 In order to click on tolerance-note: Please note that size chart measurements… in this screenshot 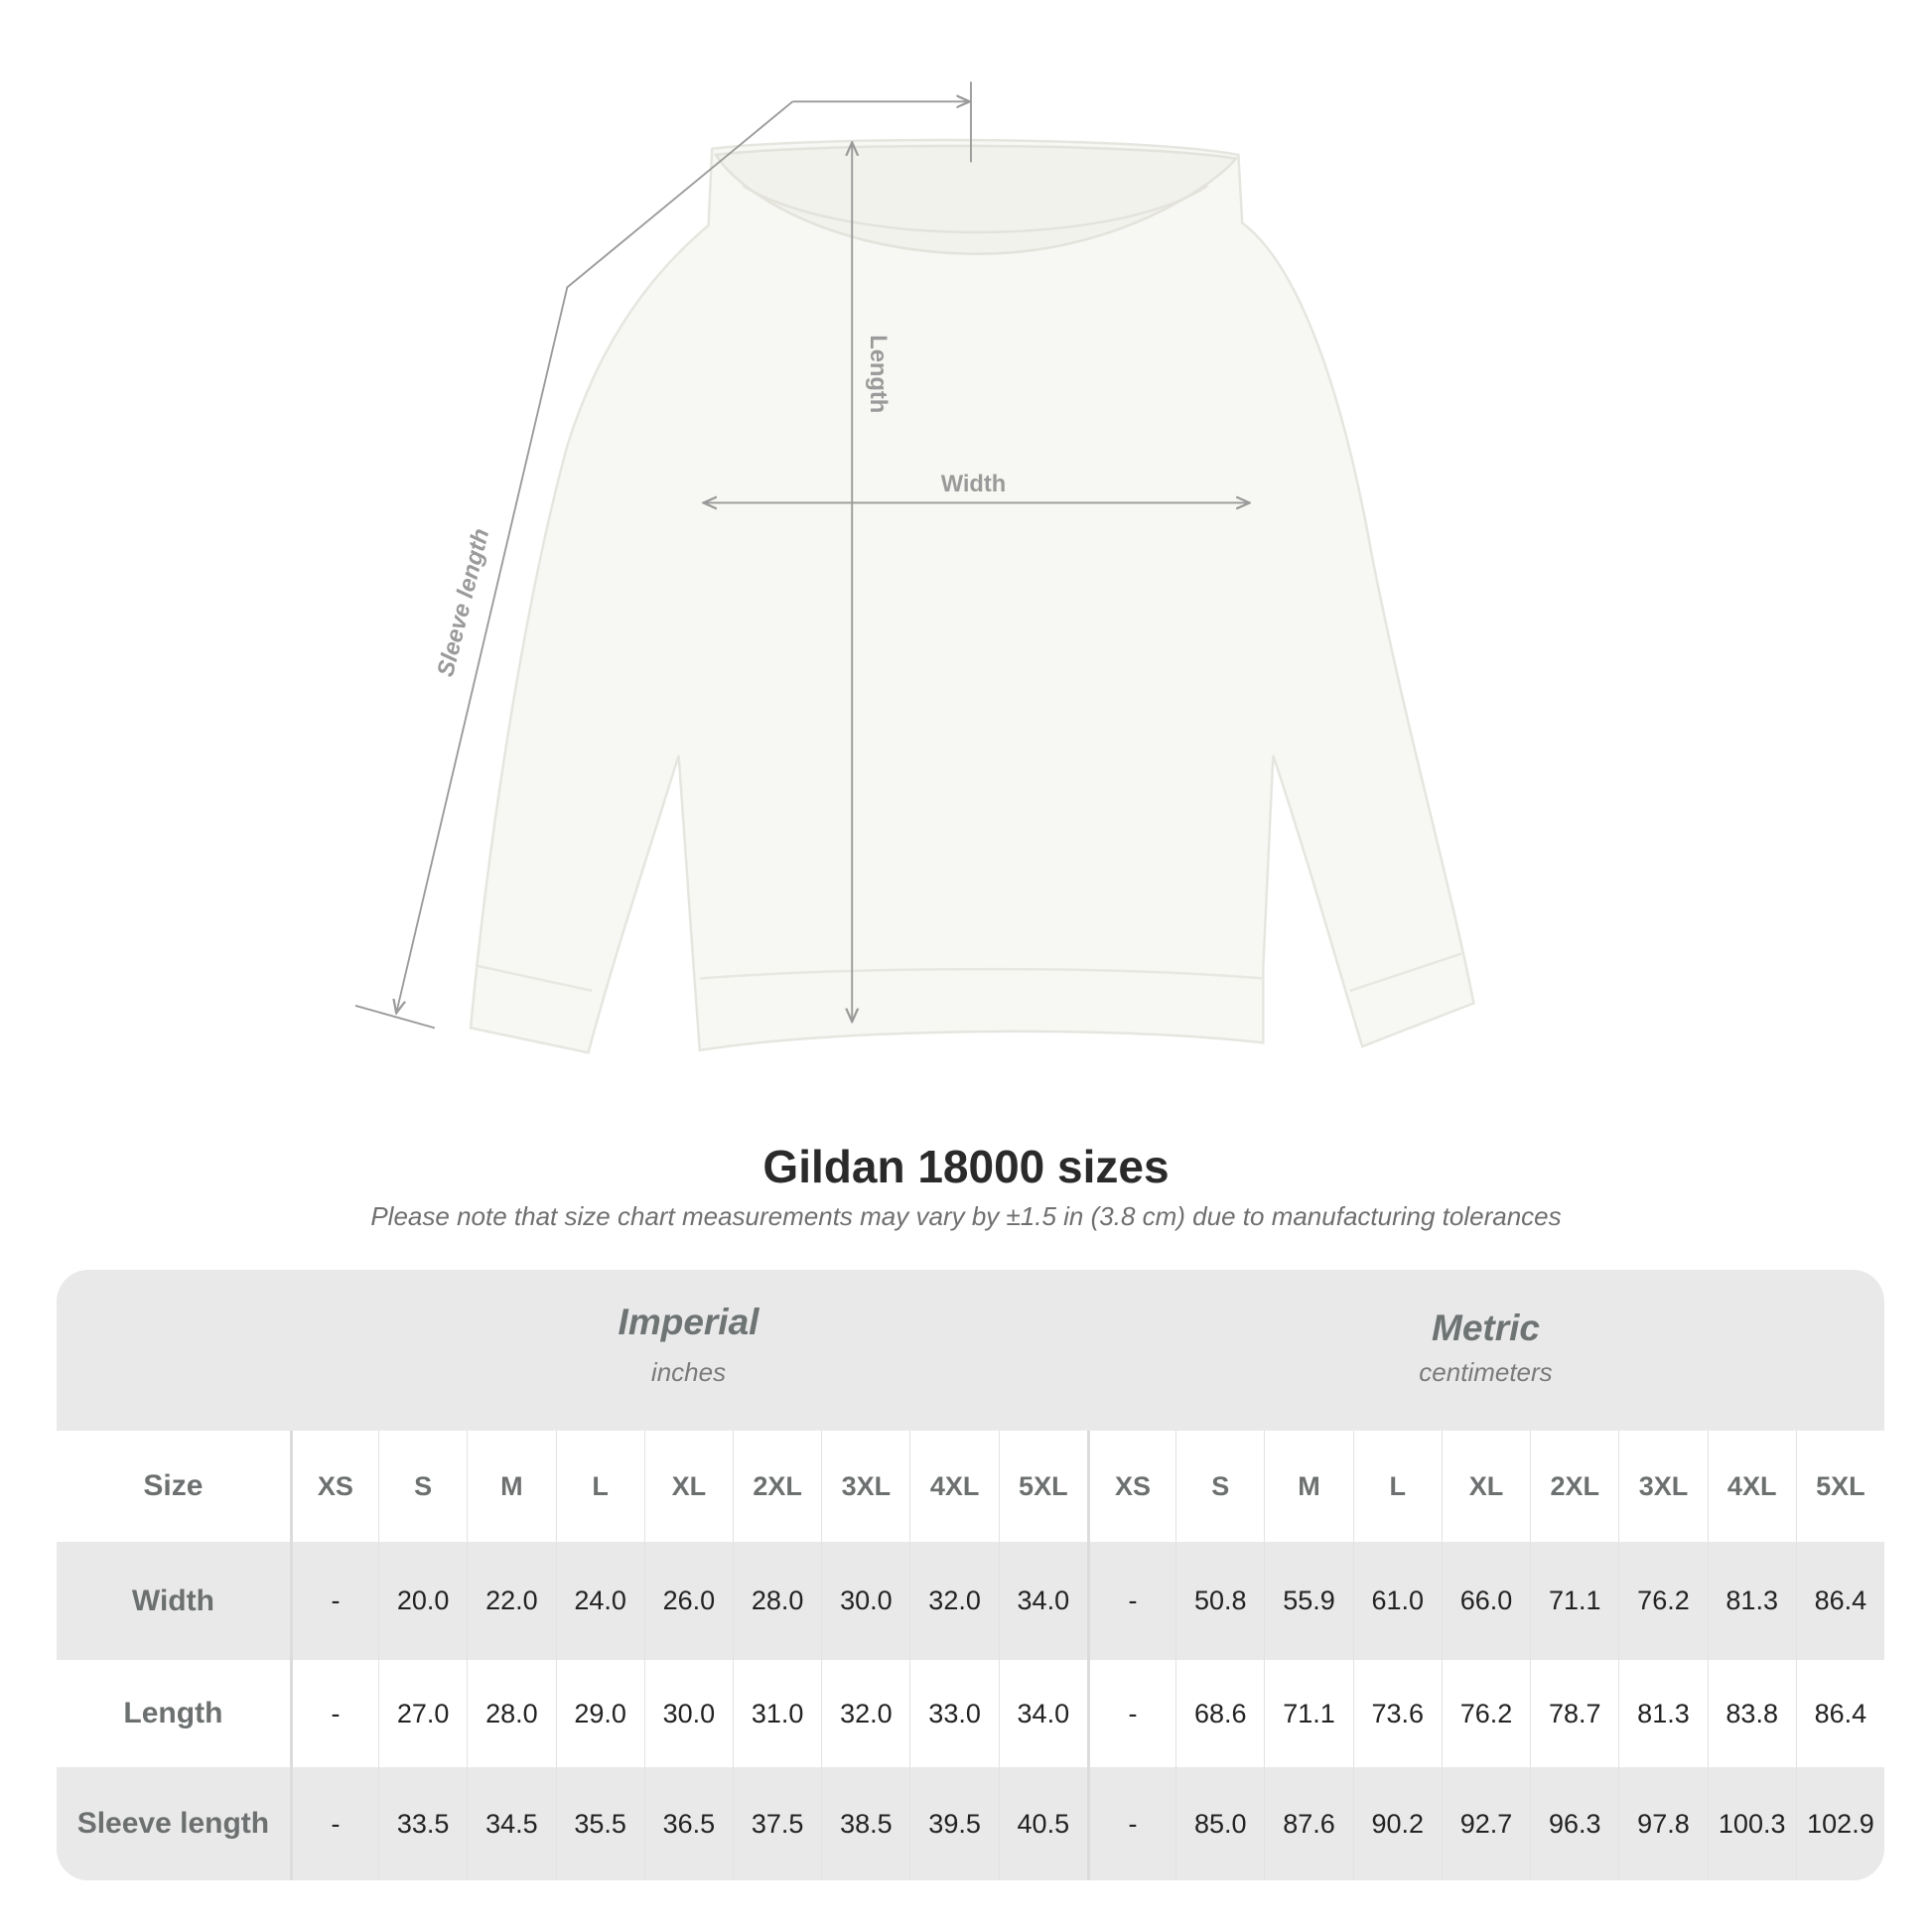, I will do `click(966, 1216)`.